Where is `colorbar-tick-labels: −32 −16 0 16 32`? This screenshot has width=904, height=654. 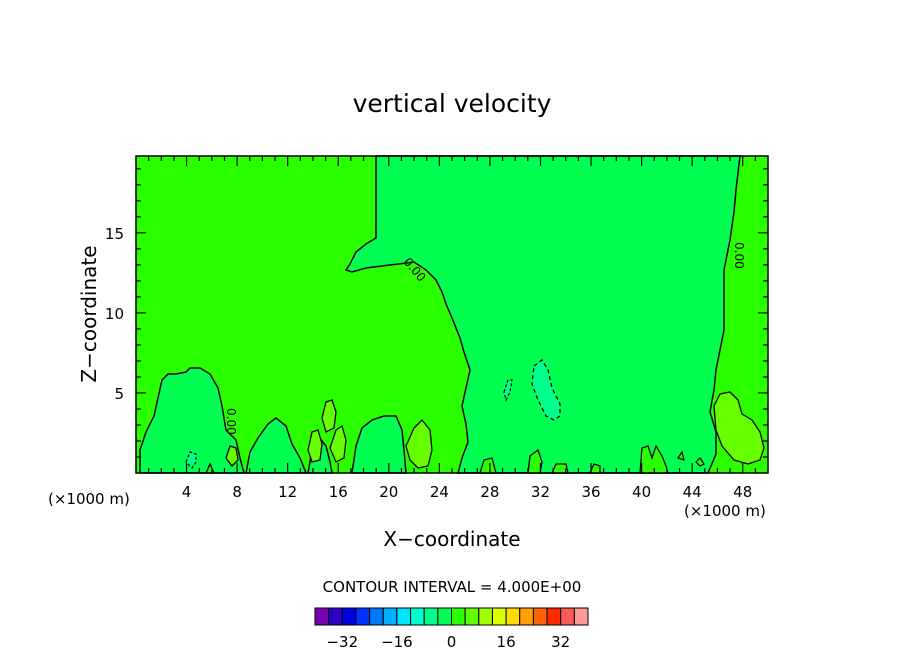 colorbar-tick-labels: −32 −16 0 16 32 is located at coordinates (448, 642).